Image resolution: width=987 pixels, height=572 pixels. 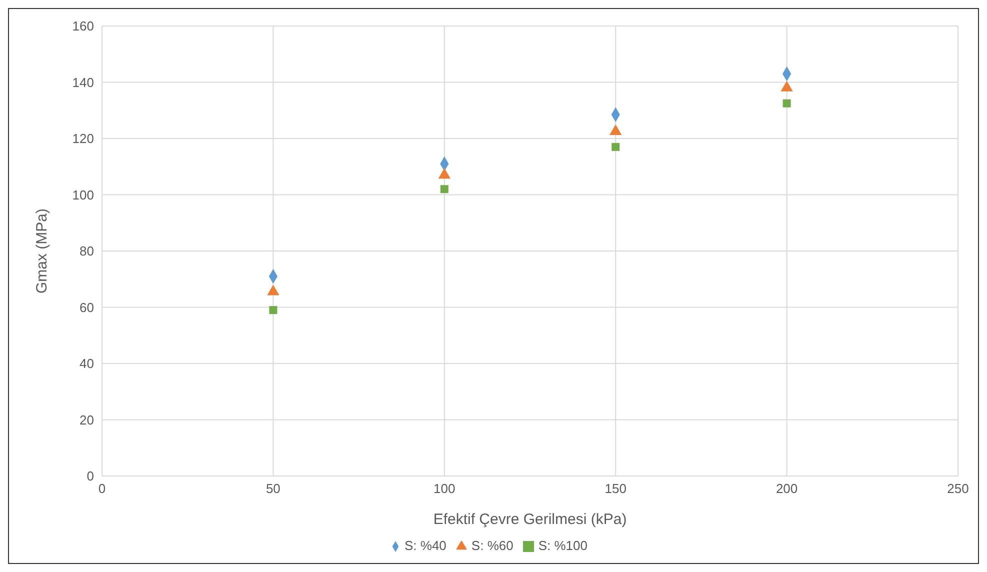 What do you see at coordinates (90, 476) in the screenshot?
I see `y-tick-label: 0` at bounding box center [90, 476].